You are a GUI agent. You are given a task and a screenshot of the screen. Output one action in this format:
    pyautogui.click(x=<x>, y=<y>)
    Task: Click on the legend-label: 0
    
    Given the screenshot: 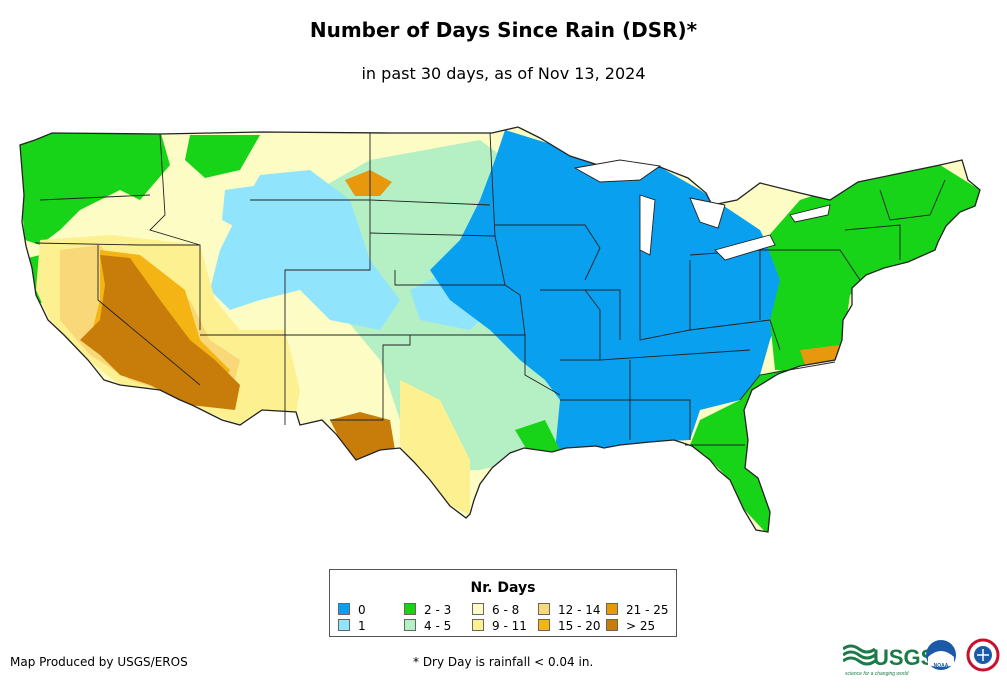 What is the action you would take?
    pyautogui.click(x=362, y=610)
    